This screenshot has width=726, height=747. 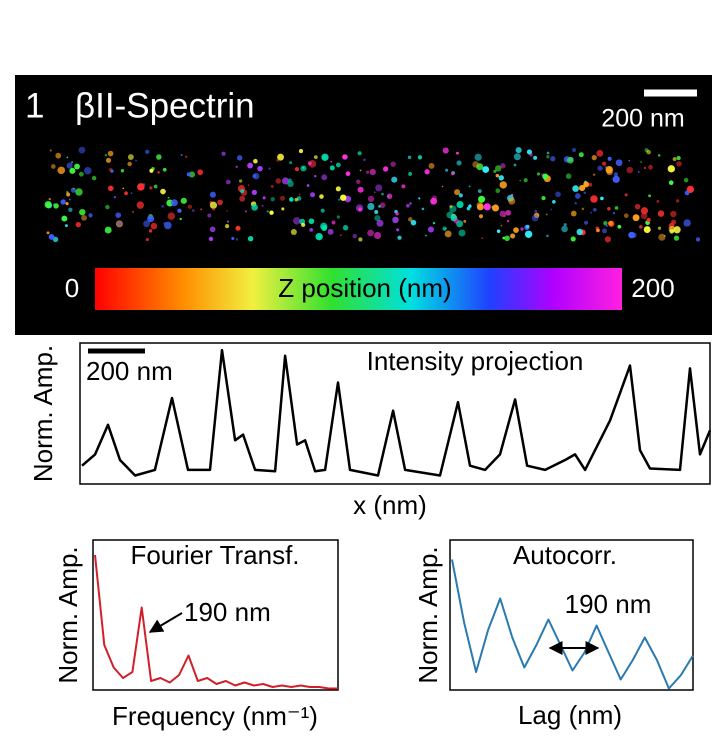 I want to click on plot-title: Fourier Transf., so click(x=214, y=555).